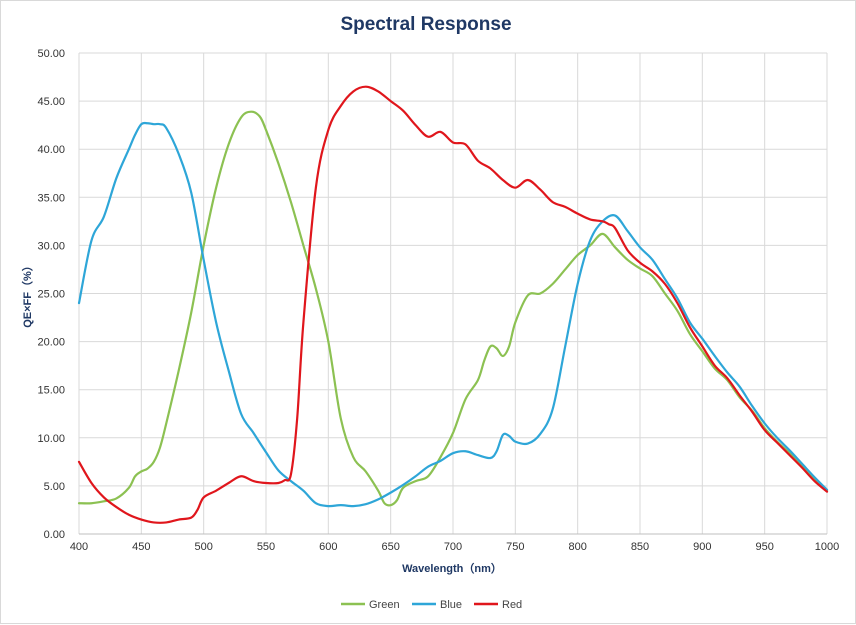 This screenshot has width=856, height=625. Describe the element at coordinates (827, 547) in the screenshot. I see `x-tick-label: 1000` at that location.